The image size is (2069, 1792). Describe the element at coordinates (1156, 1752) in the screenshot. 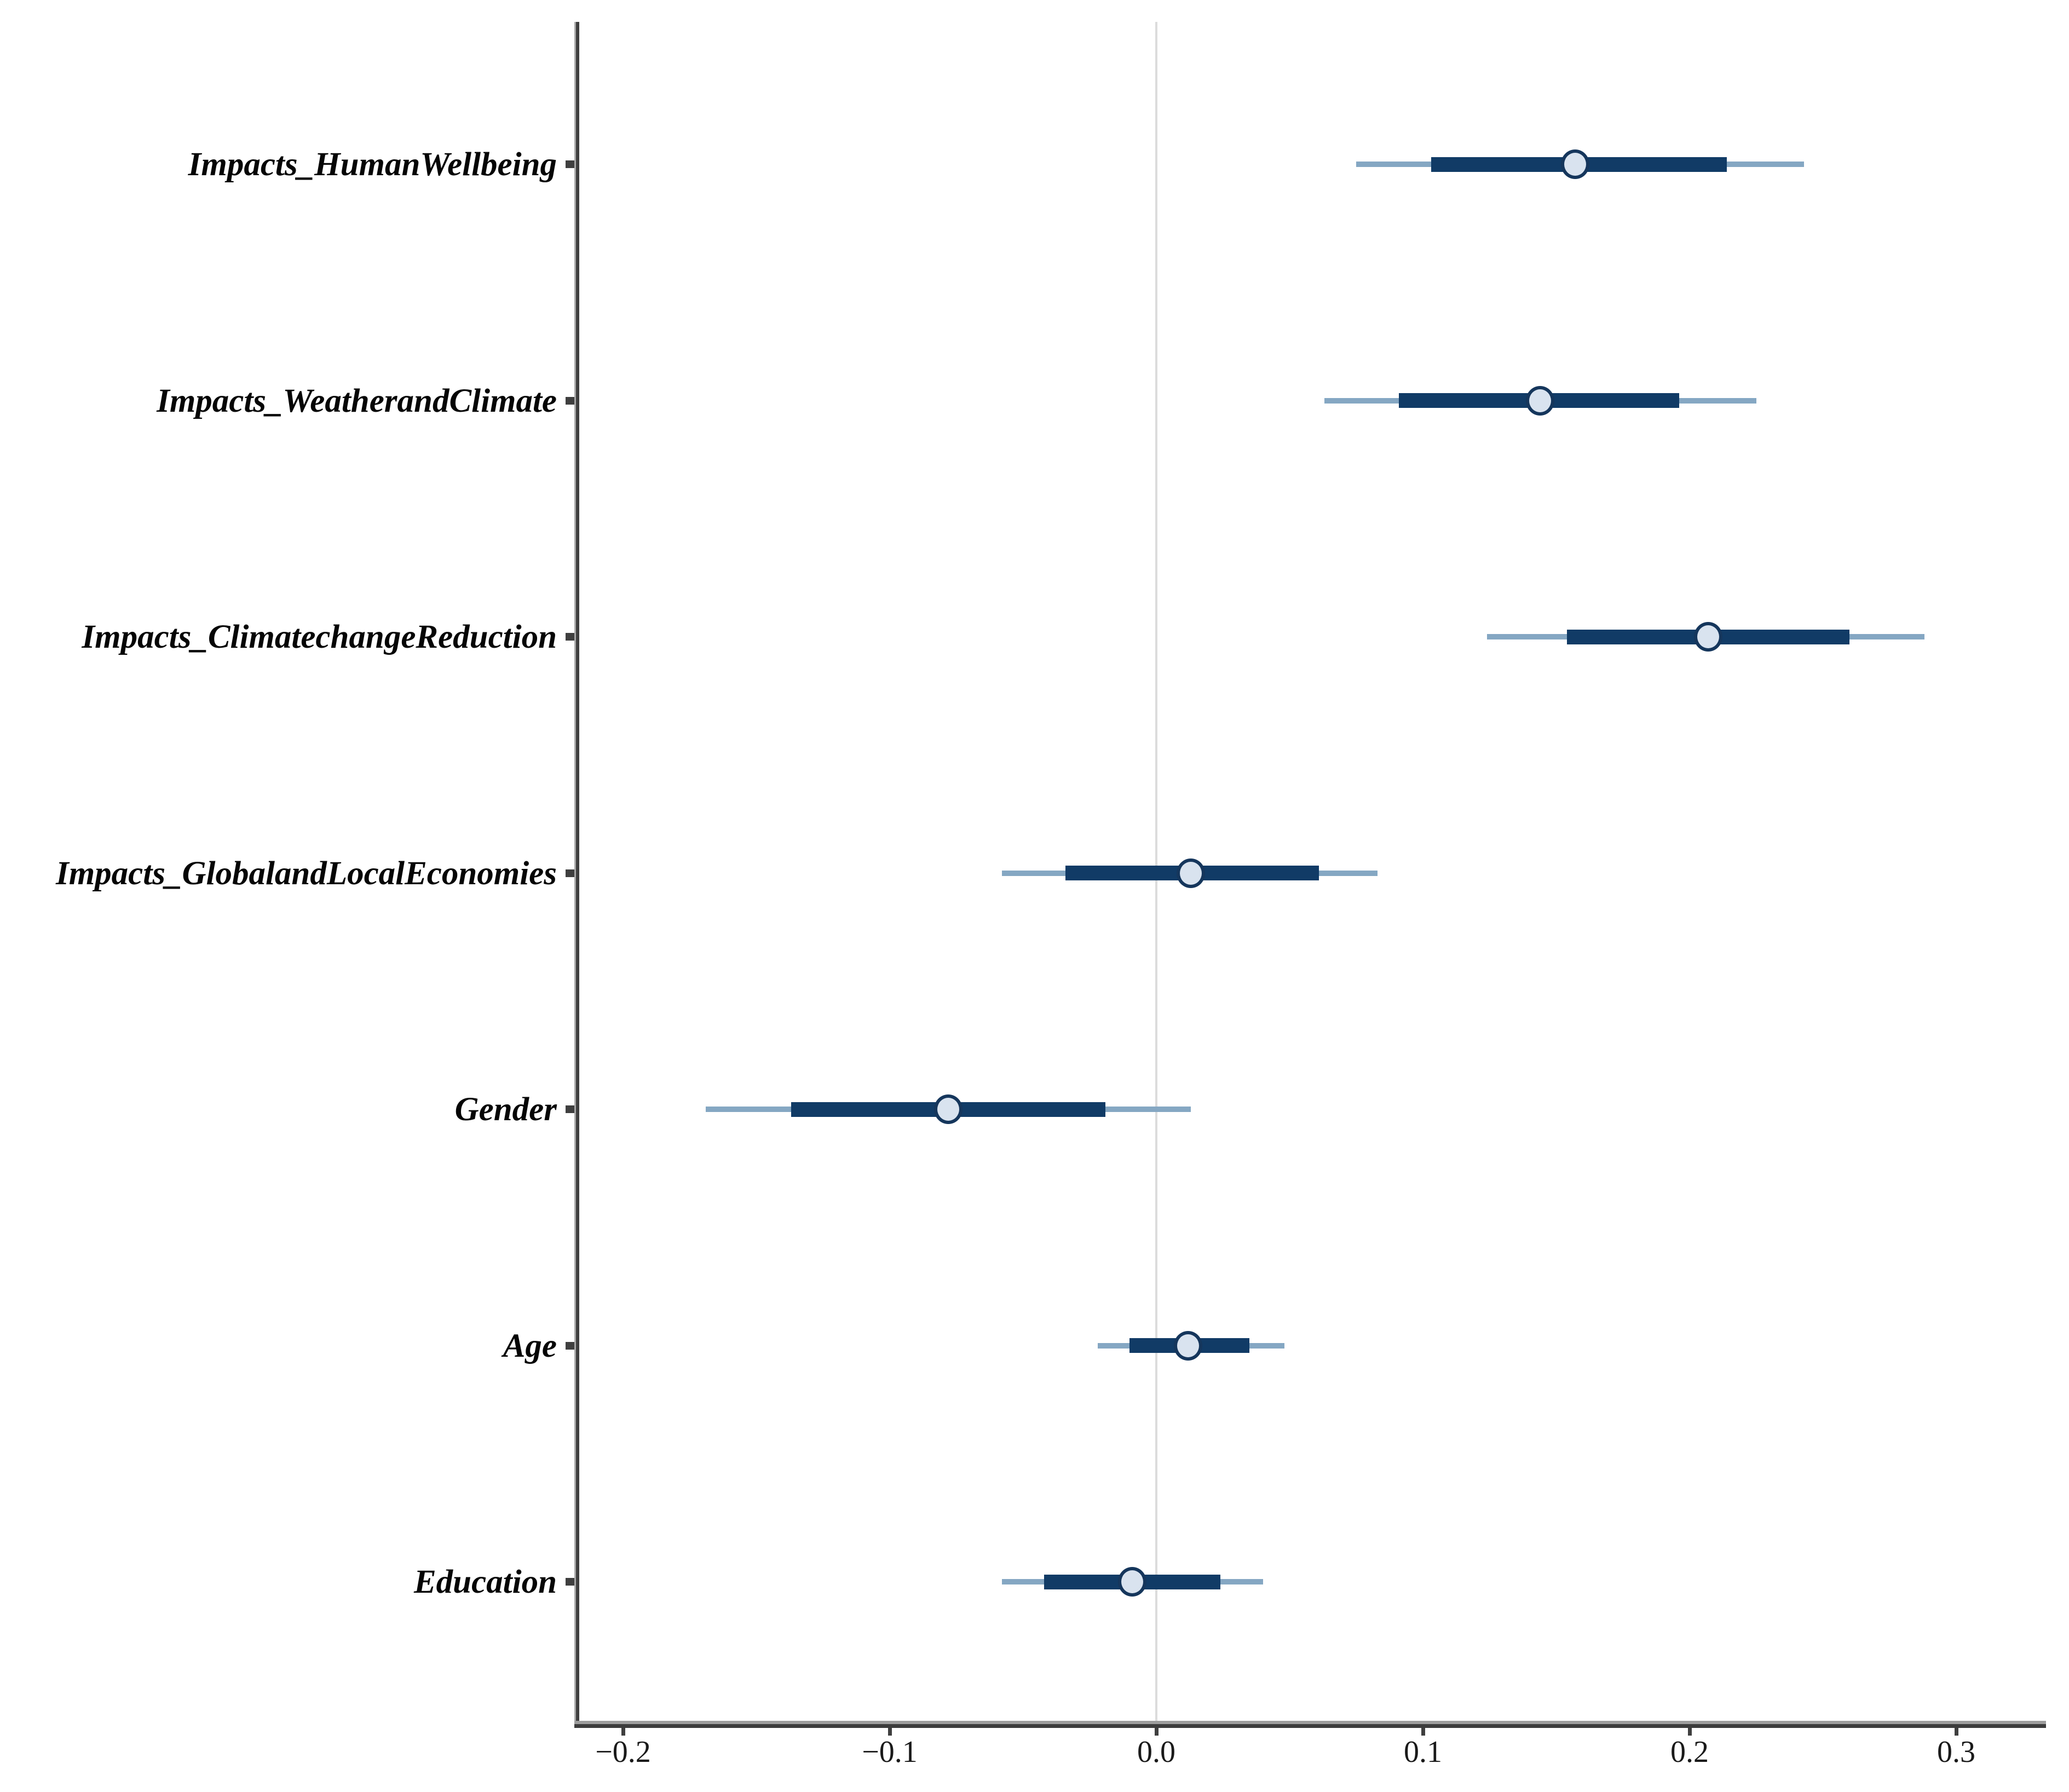

I see `x-tick-label: 0.0` at that location.